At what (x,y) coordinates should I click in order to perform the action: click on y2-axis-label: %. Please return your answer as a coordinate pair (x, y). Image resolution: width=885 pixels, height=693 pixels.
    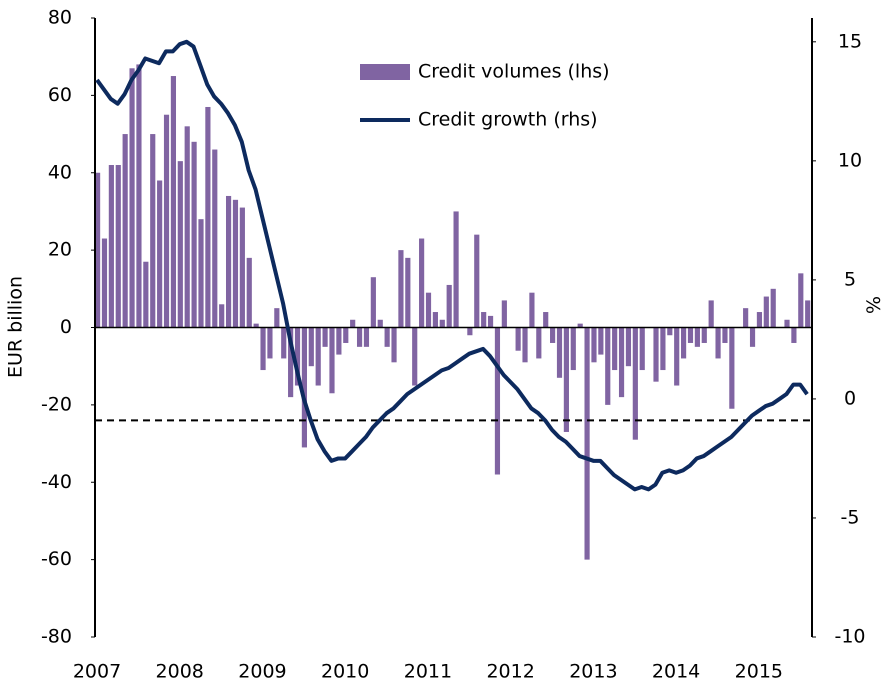
    Looking at the image, I should click on (873, 305).